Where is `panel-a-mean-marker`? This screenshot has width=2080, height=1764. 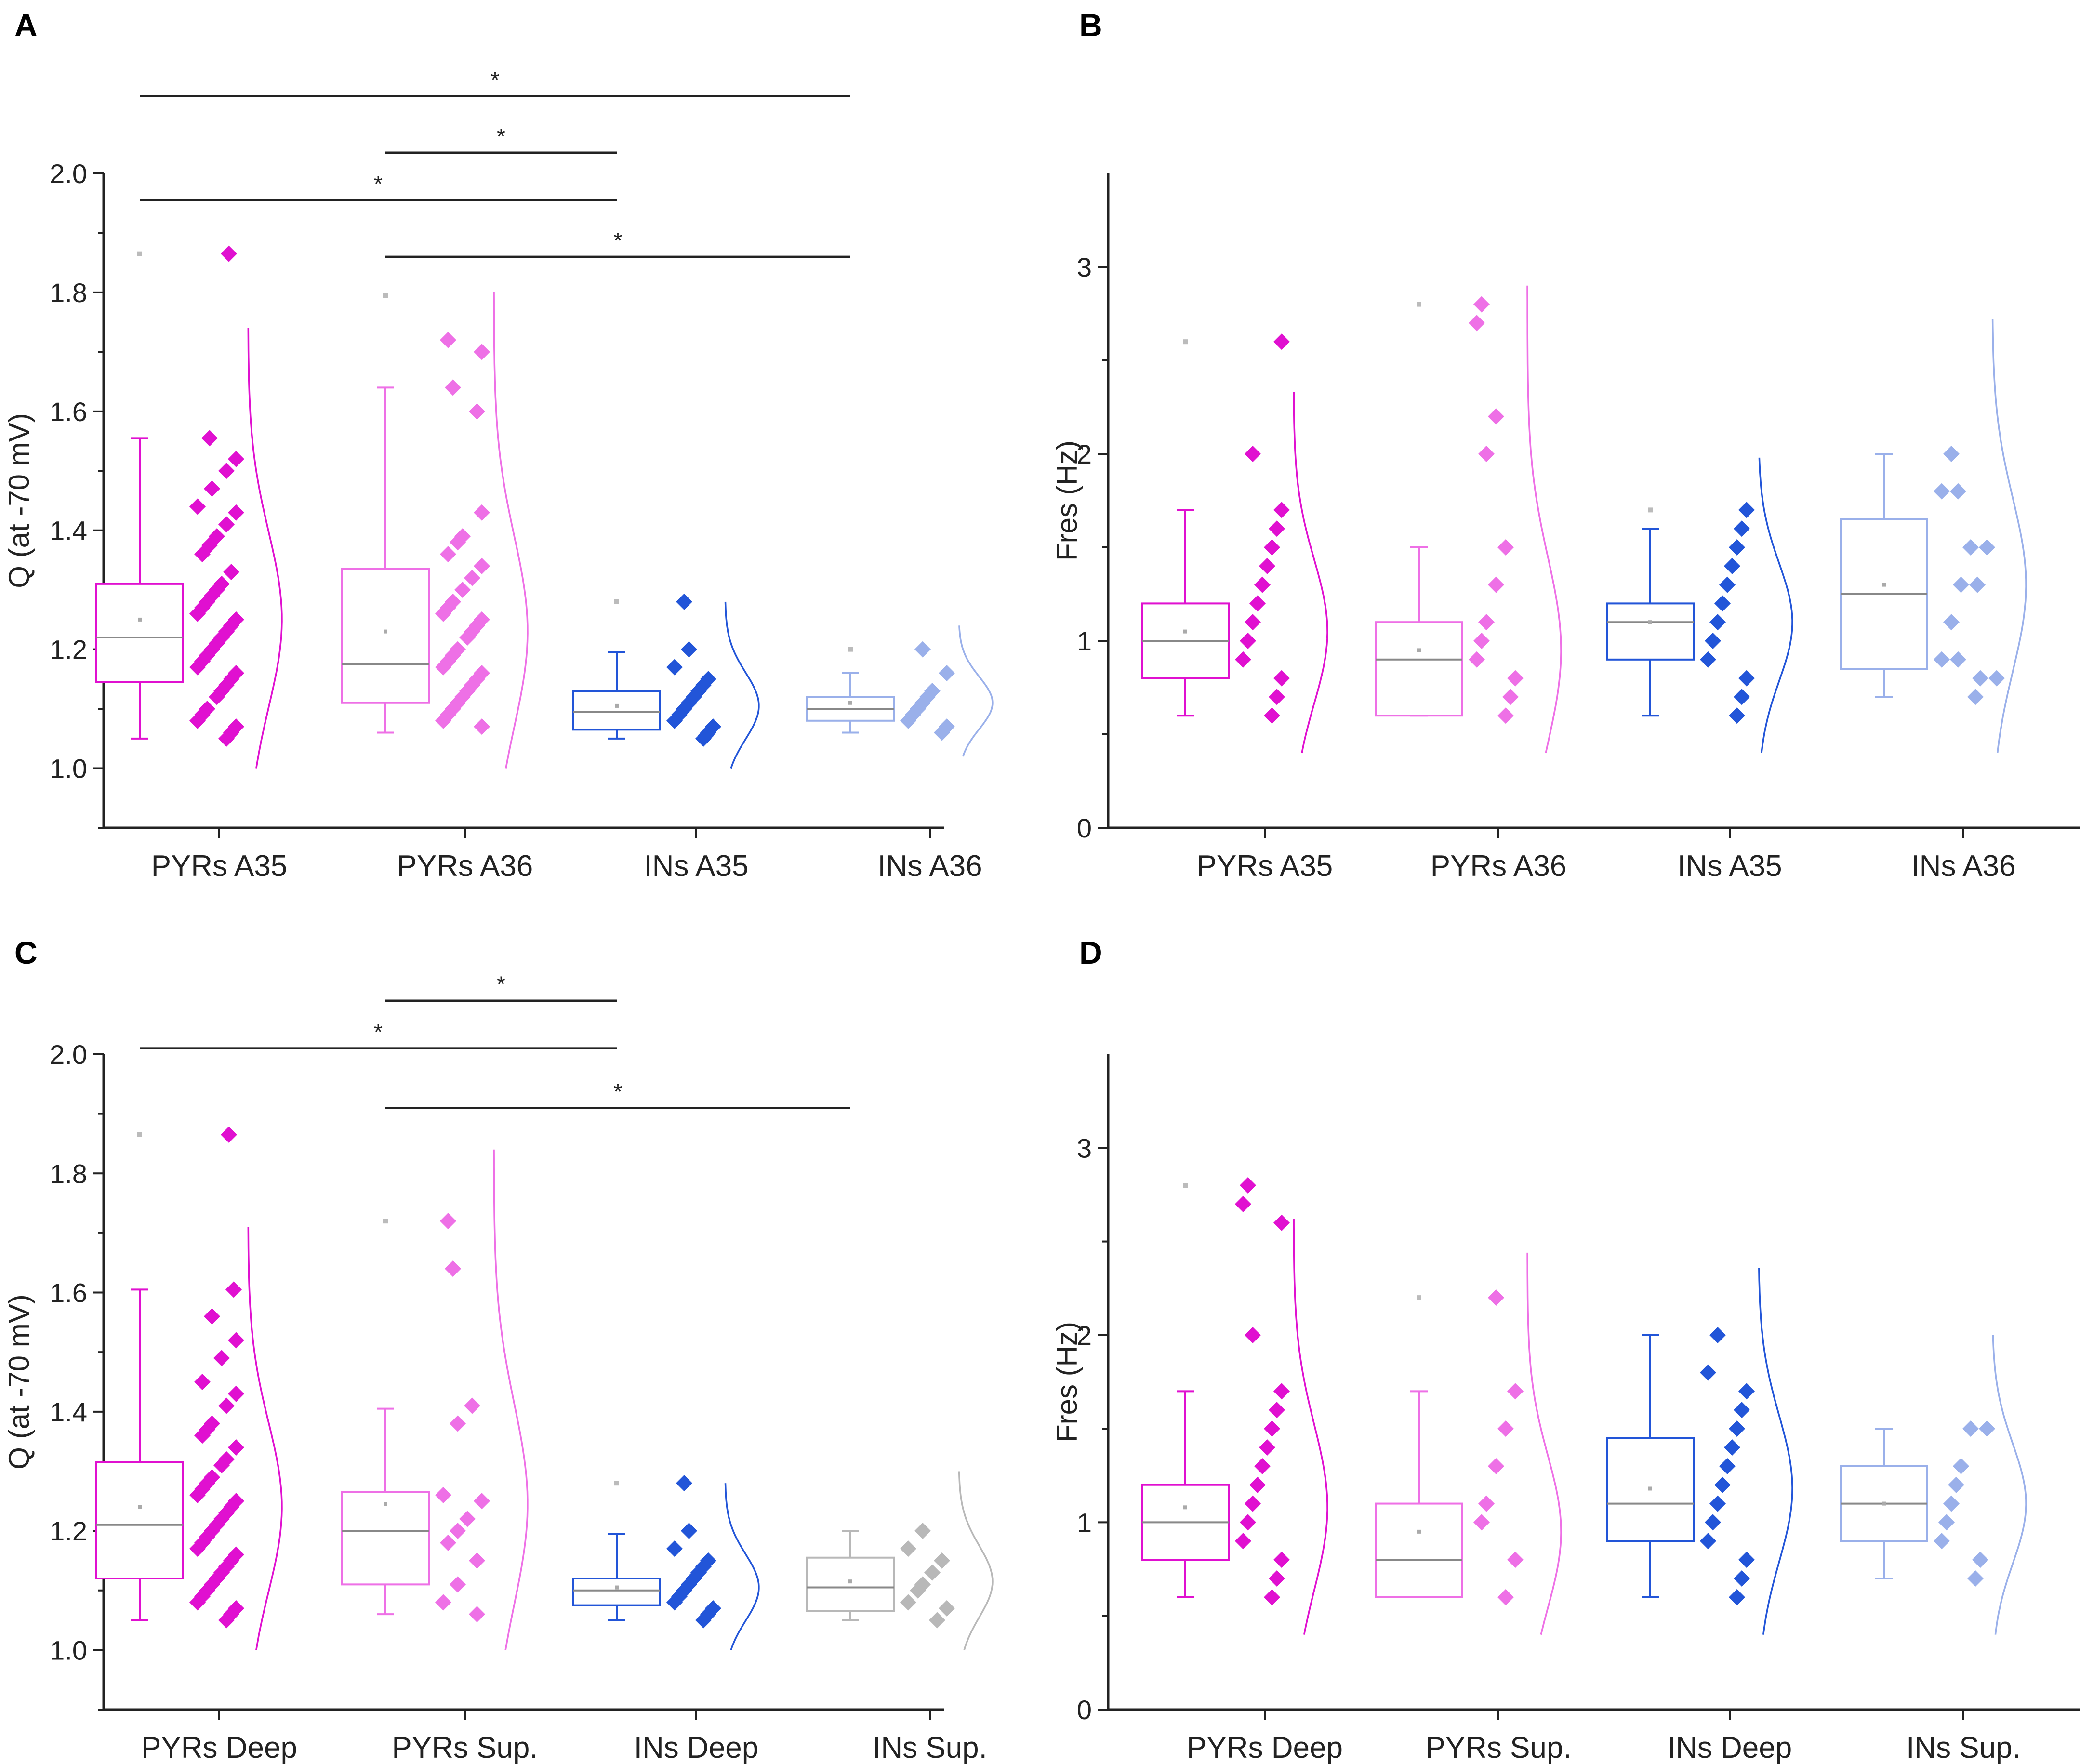
panel-a-mean-marker is located at coordinates (140, 620).